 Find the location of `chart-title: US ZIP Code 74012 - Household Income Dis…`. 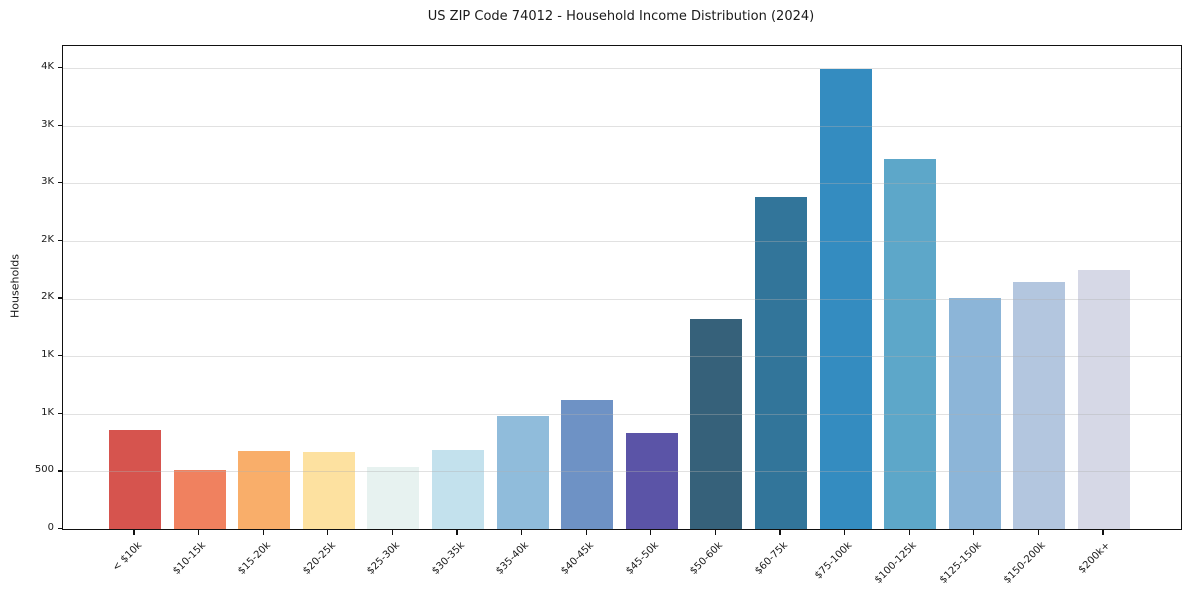

chart-title: US ZIP Code 74012 - Household Income Dis… is located at coordinates (621, 16).